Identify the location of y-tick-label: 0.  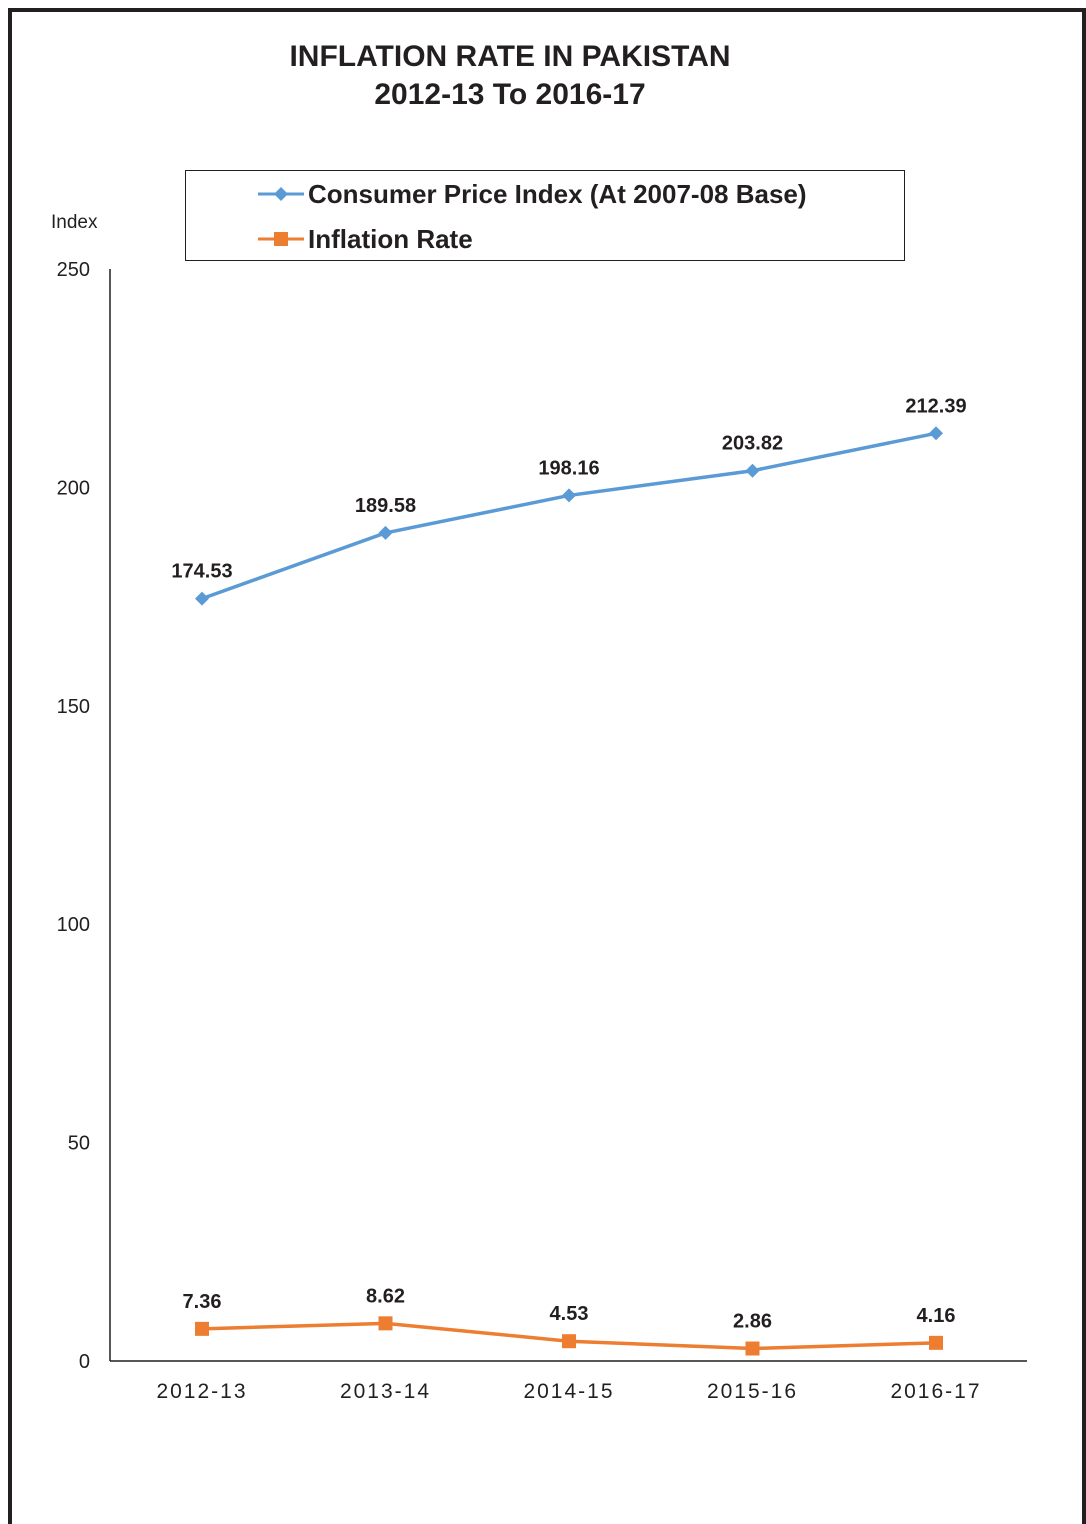
(84, 1362).